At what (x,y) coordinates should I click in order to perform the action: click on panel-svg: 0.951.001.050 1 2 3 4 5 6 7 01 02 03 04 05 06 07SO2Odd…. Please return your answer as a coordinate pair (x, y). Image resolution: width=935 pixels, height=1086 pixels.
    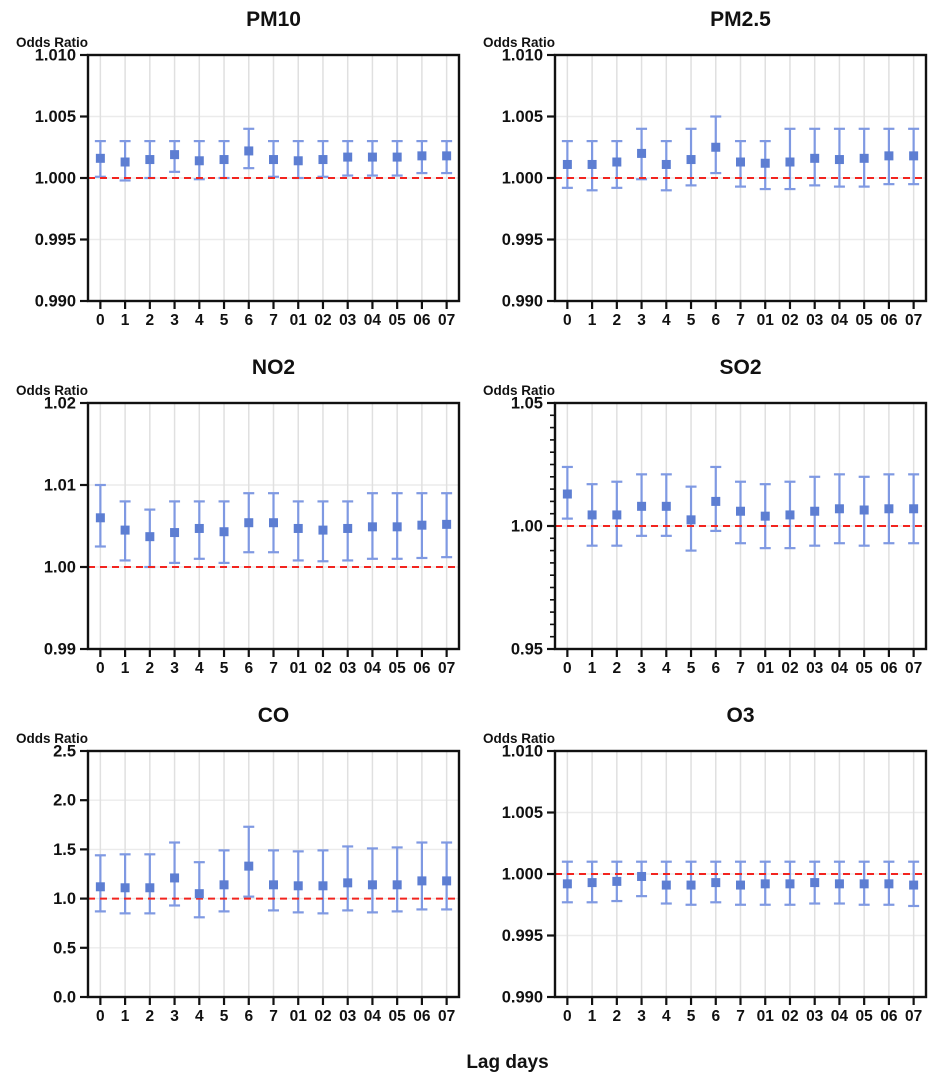
    Looking at the image, I should click on (705, 516).